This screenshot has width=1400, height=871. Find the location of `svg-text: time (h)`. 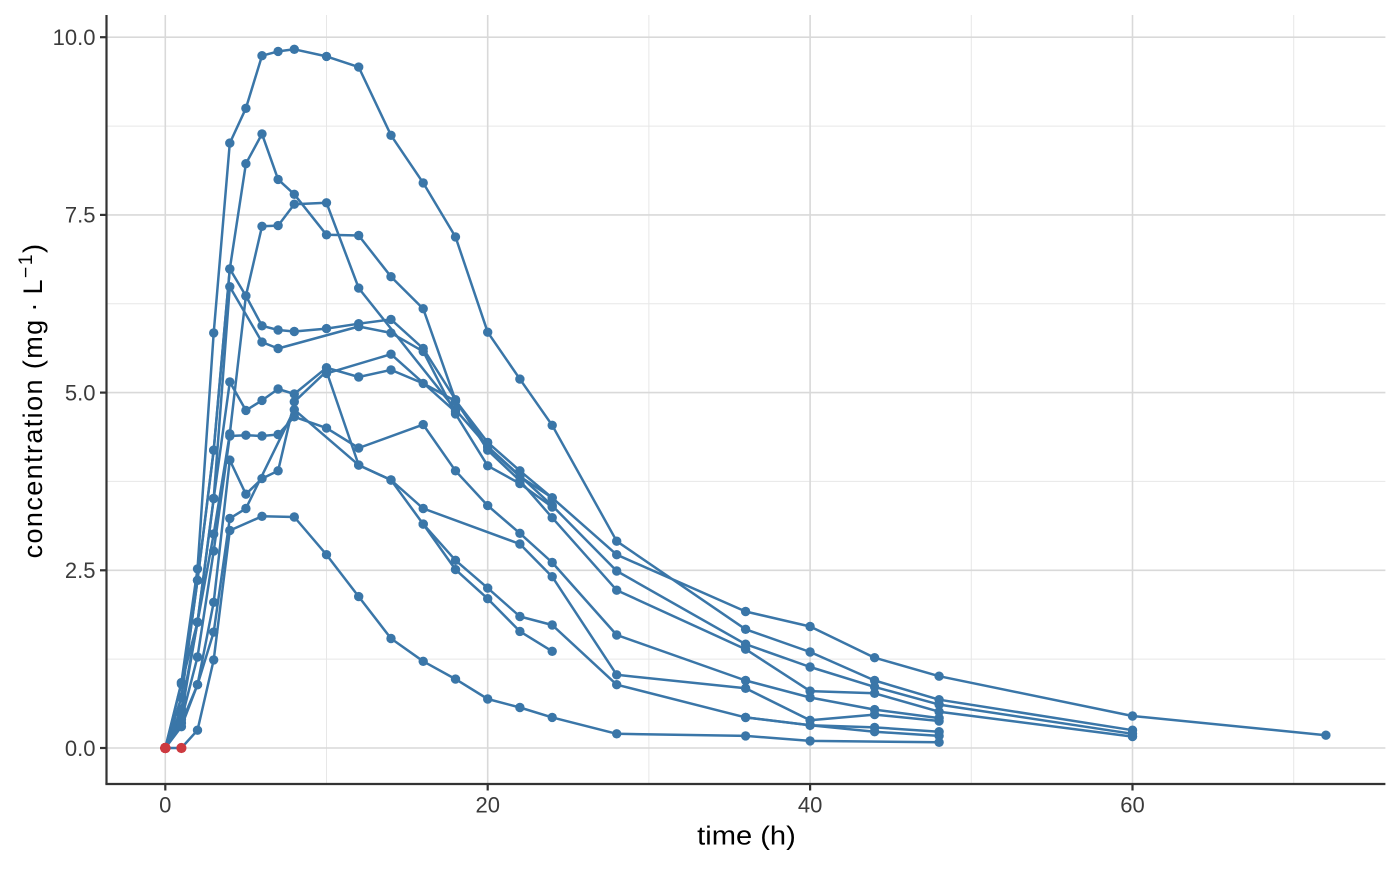

svg-text: time (h) is located at coordinates (746, 837).